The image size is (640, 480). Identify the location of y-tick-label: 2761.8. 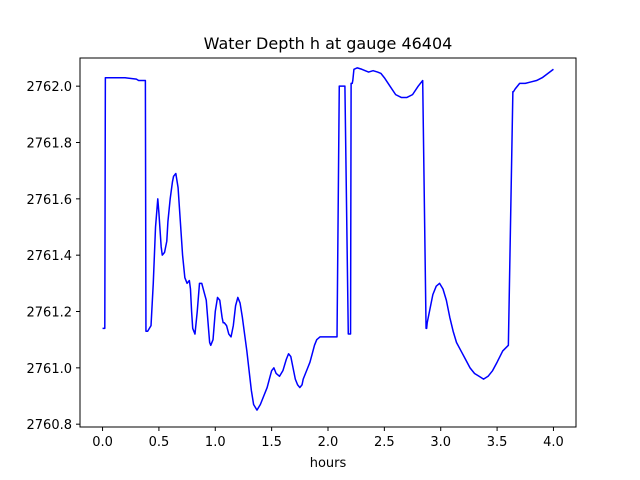
(50, 144).